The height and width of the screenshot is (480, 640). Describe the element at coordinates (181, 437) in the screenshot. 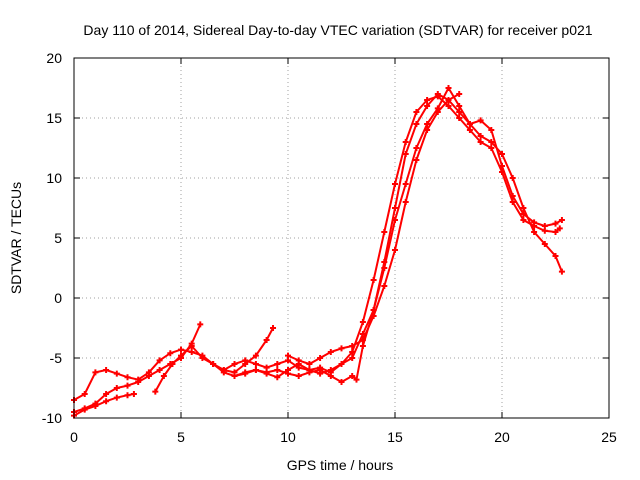

I see `x-tick-label: 5` at that location.